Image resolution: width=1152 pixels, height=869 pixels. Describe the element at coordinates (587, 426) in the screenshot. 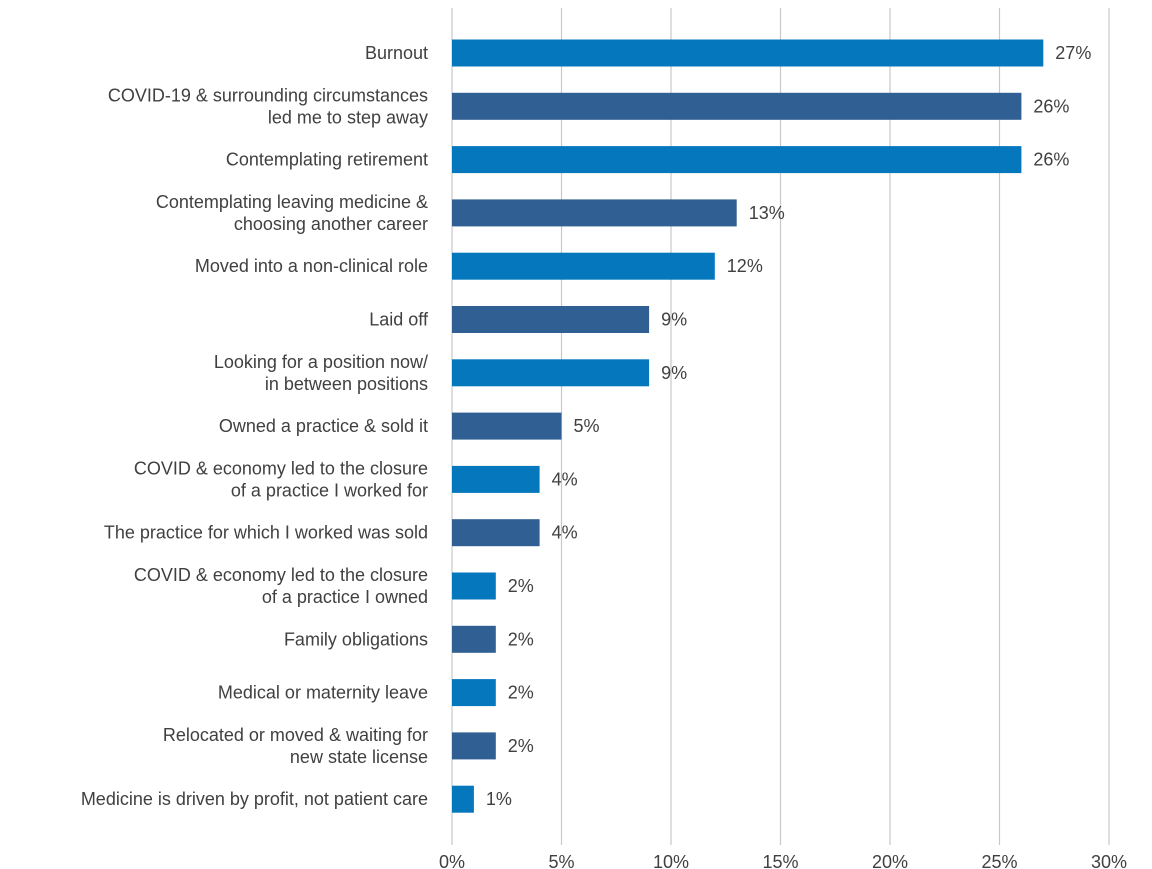

I see `value-label: 5%` at that location.